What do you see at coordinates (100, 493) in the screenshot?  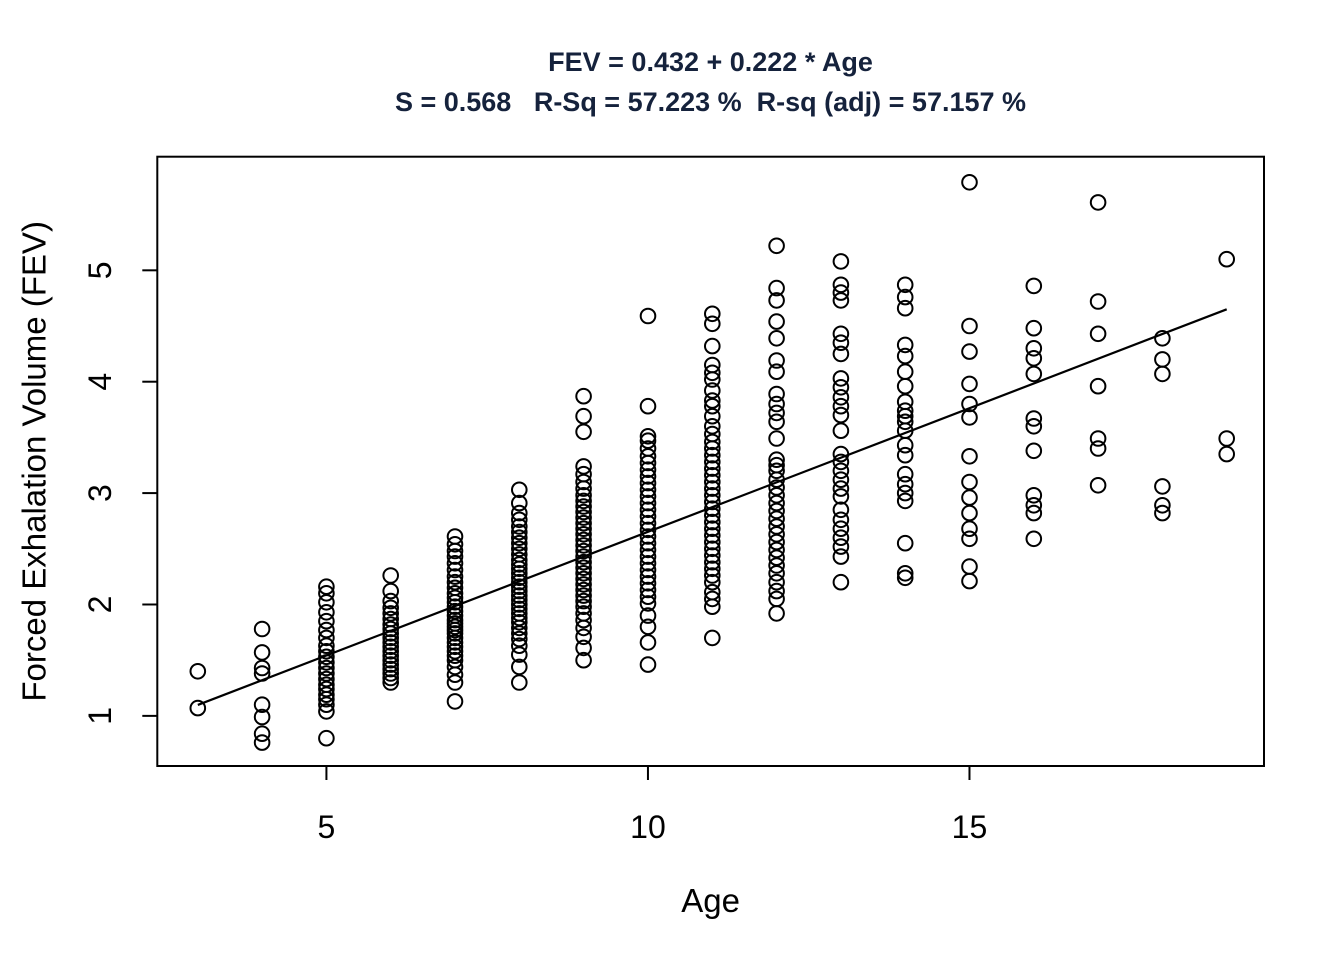 I see `y-tick-label: 3` at bounding box center [100, 493].